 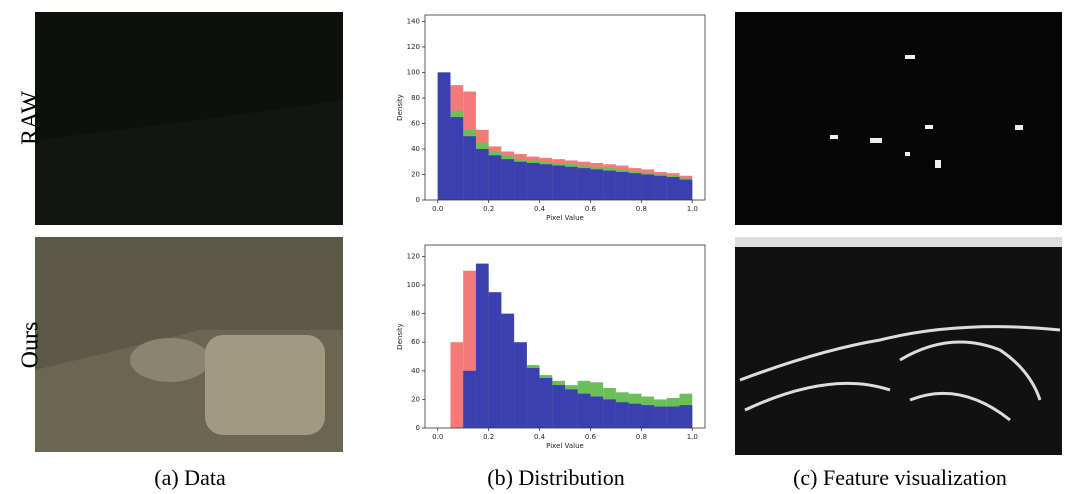 I want to click on feature-spots, so click(x=926, y=111).